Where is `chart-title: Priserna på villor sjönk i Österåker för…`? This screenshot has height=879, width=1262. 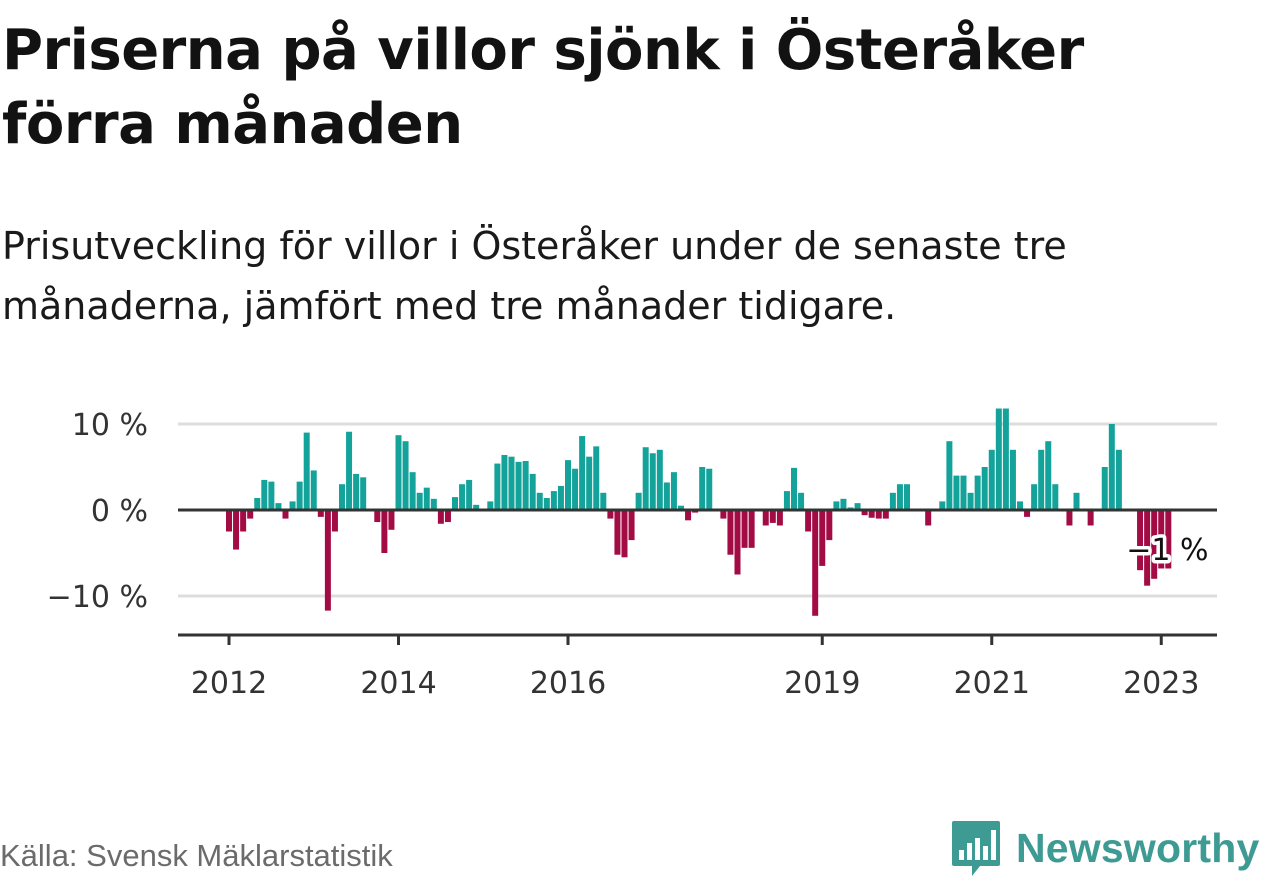 chart-title: Priserna på villor sjönk i Österåker för… is located at coordinates (543, 87).